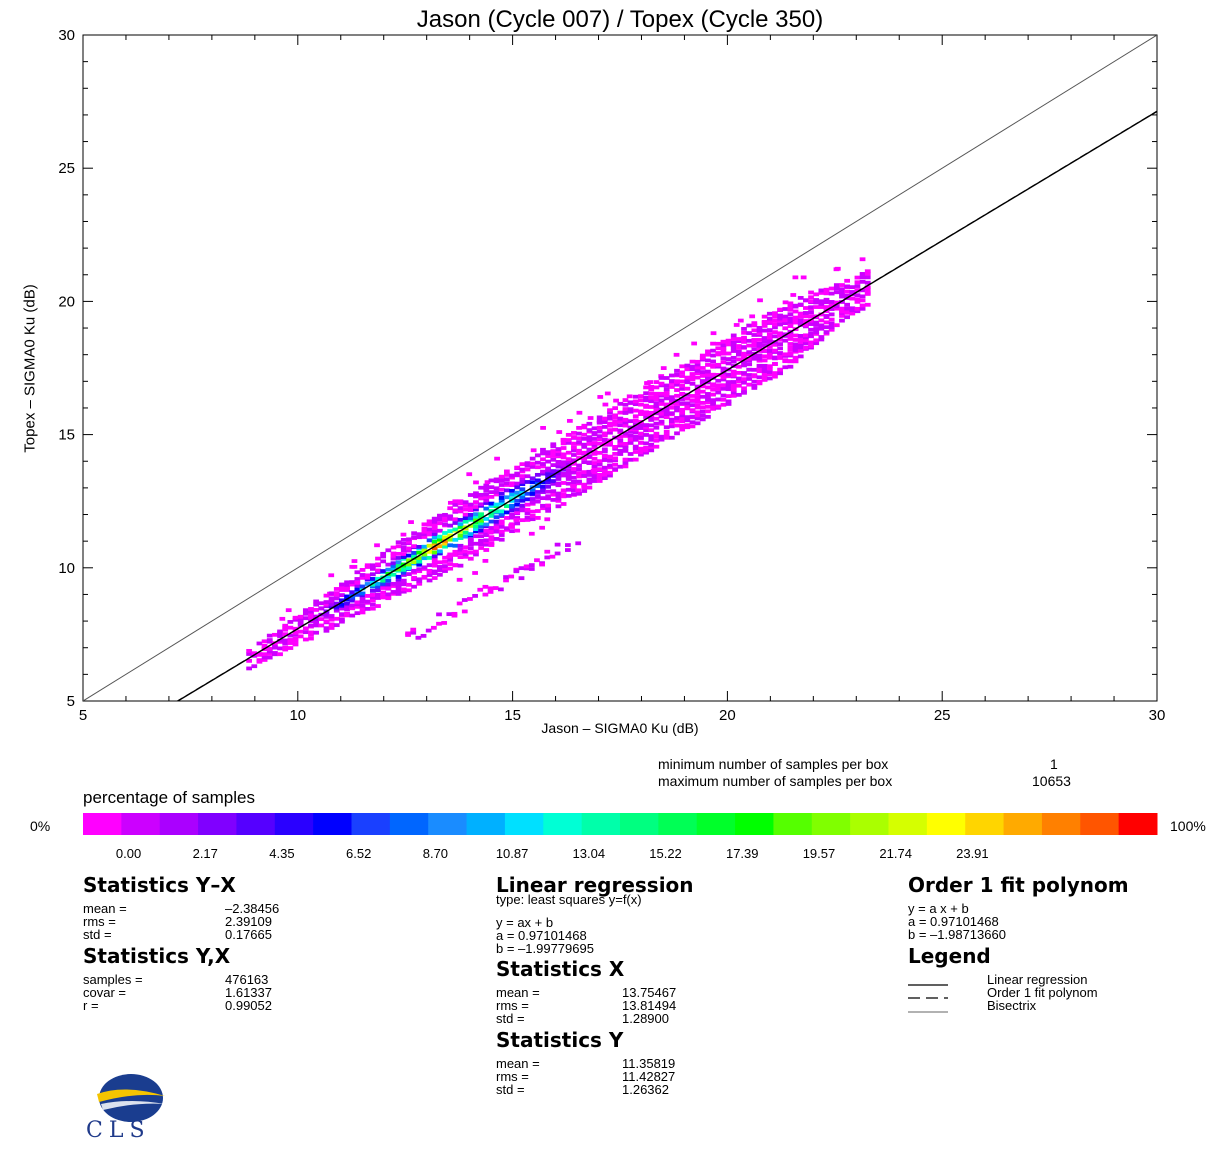 The image size is (1232, 1149). What do you see at coordinates (435, 853) in the screenshot?
I see `colorbar-tick-label: 8.70` at bounding box center [435, 853].